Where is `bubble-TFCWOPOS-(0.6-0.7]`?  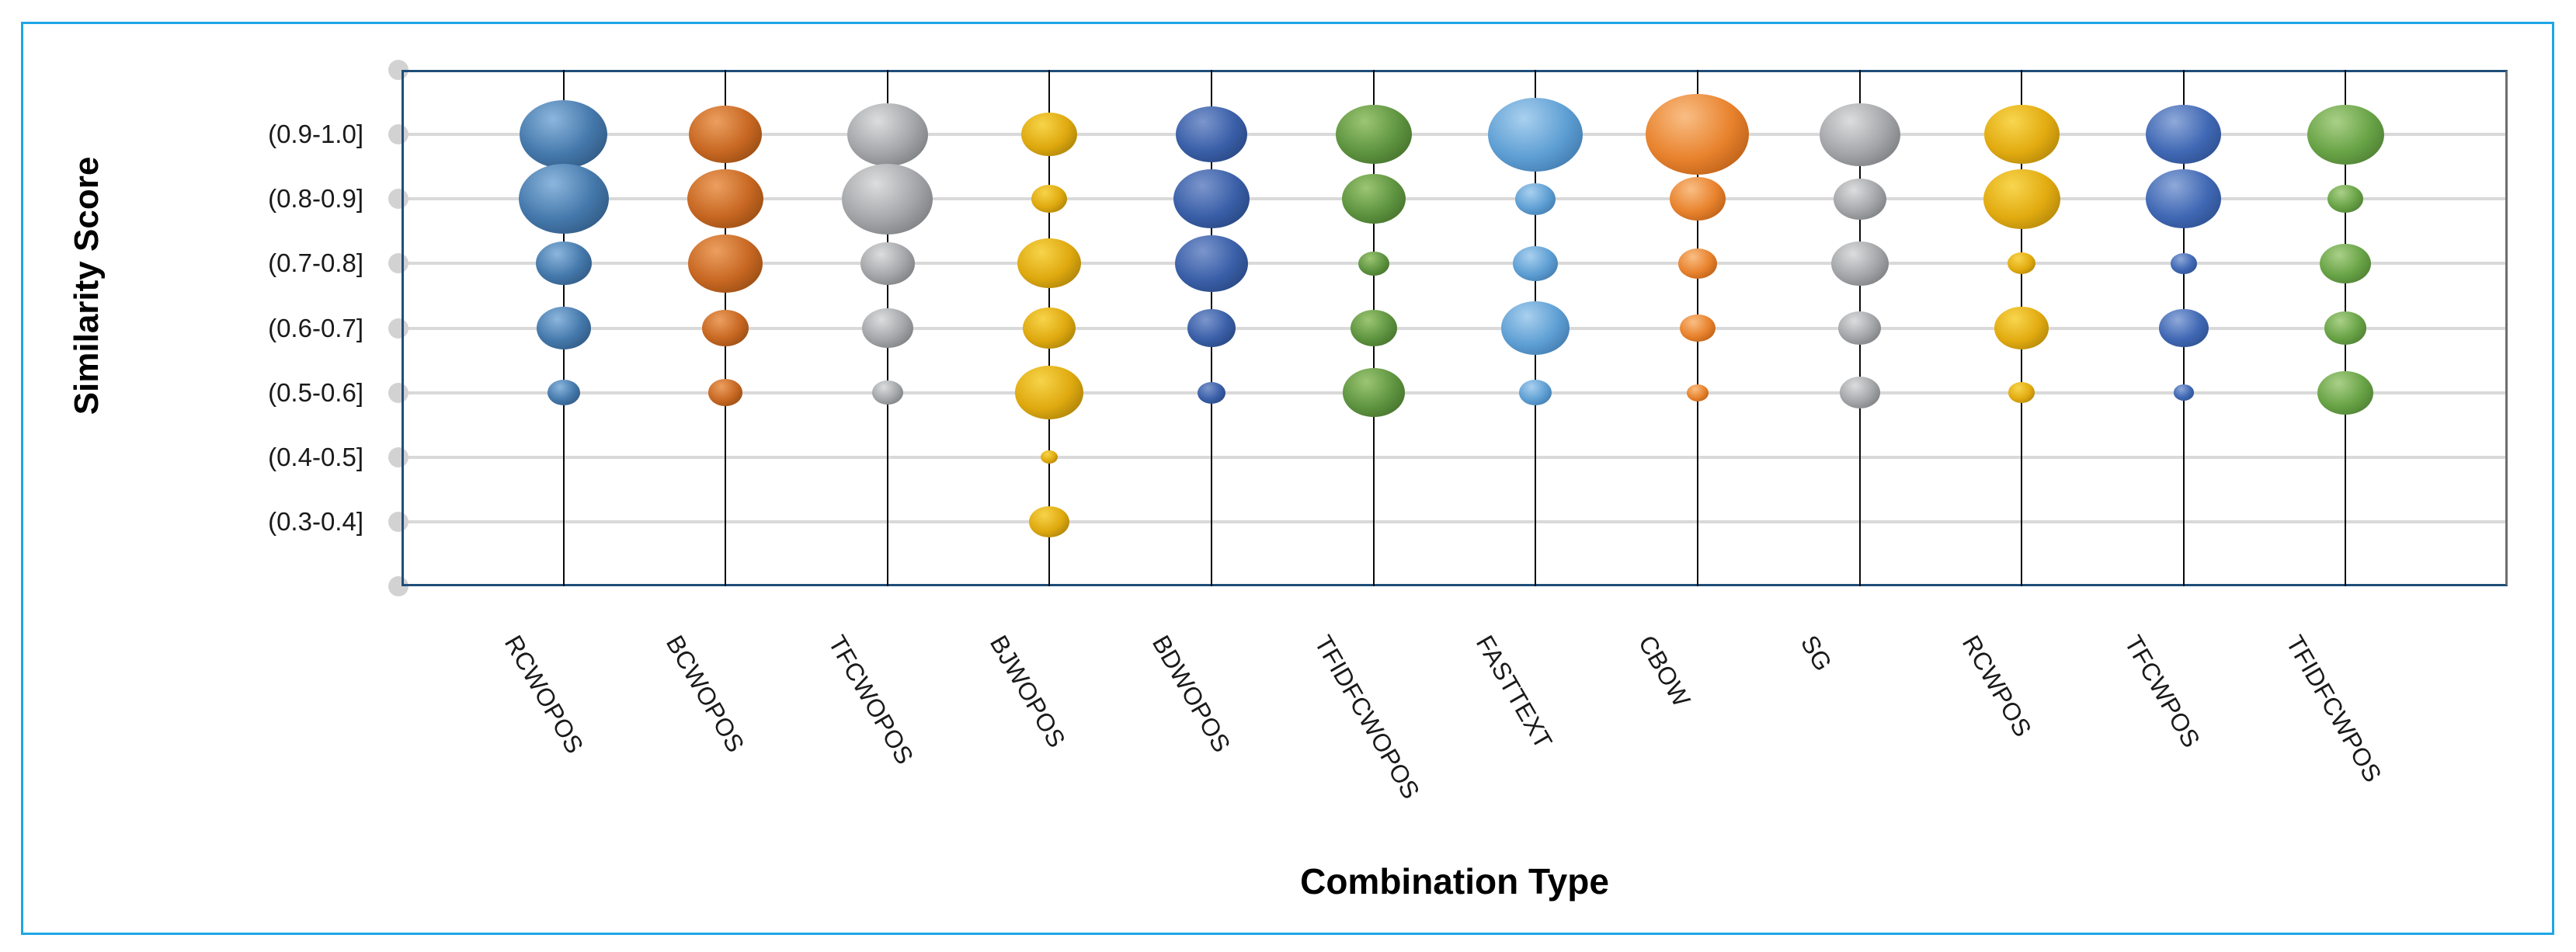
bubble-TFCWOPOS-(0.6-0.7] is located at coordinates (887, 328).